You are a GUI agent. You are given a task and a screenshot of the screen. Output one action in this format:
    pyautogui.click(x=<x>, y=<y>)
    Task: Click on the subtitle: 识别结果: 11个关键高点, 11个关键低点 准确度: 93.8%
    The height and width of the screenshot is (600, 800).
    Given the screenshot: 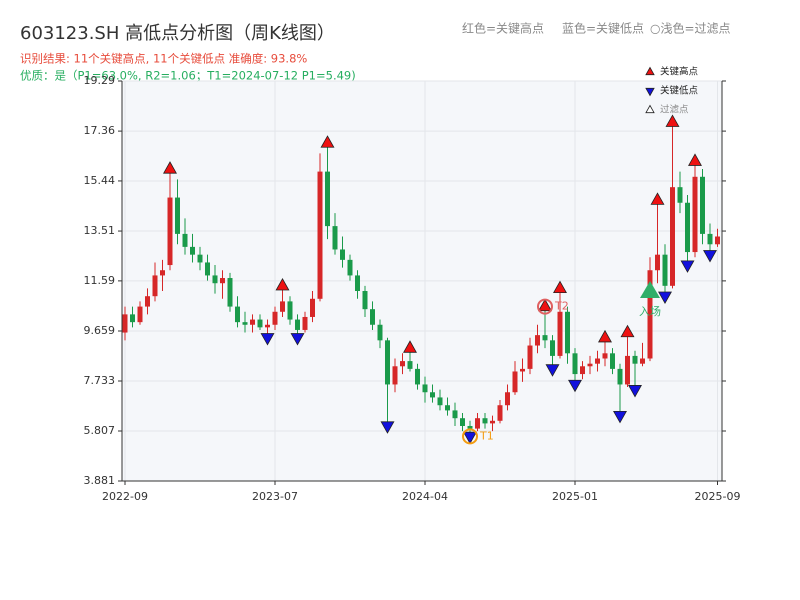 What is the action you would take?
    pyautogui.click(x=163, y=59)
    